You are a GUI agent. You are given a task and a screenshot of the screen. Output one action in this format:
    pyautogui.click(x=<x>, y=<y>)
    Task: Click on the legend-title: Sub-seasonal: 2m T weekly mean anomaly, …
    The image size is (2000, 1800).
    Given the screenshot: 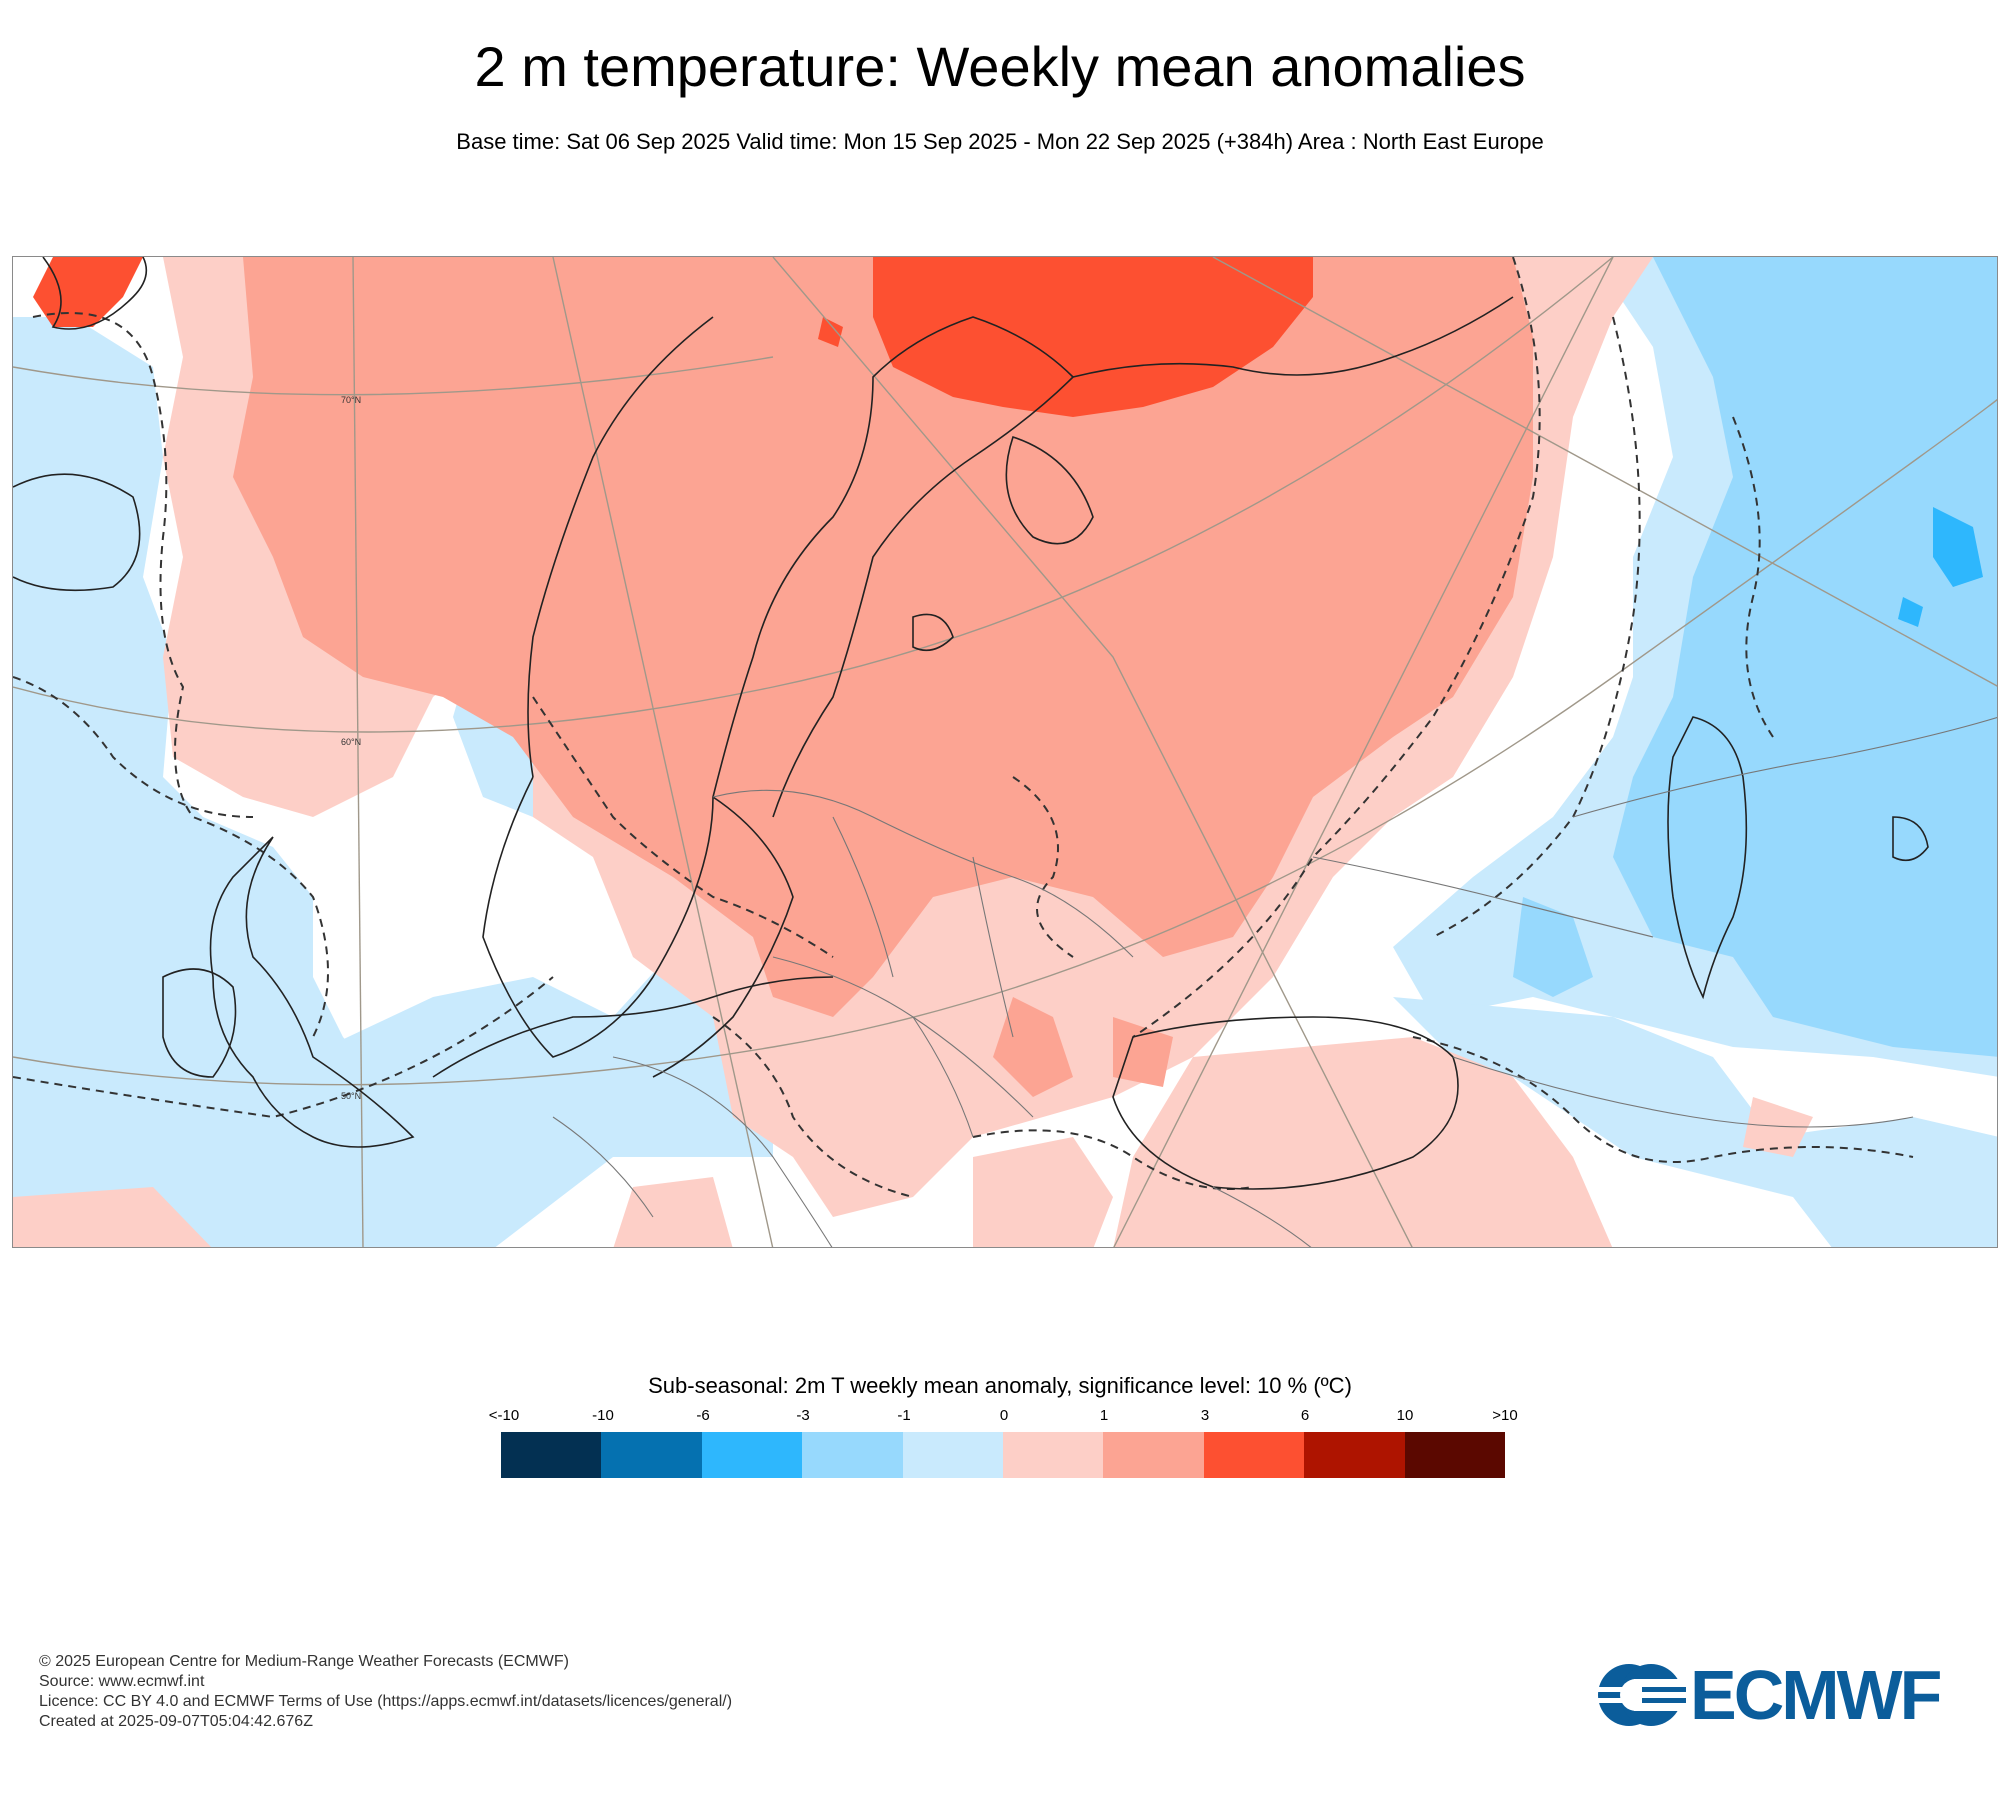 What is the action you would take?
    pyautogui.click(x=1000, y=1385)
    